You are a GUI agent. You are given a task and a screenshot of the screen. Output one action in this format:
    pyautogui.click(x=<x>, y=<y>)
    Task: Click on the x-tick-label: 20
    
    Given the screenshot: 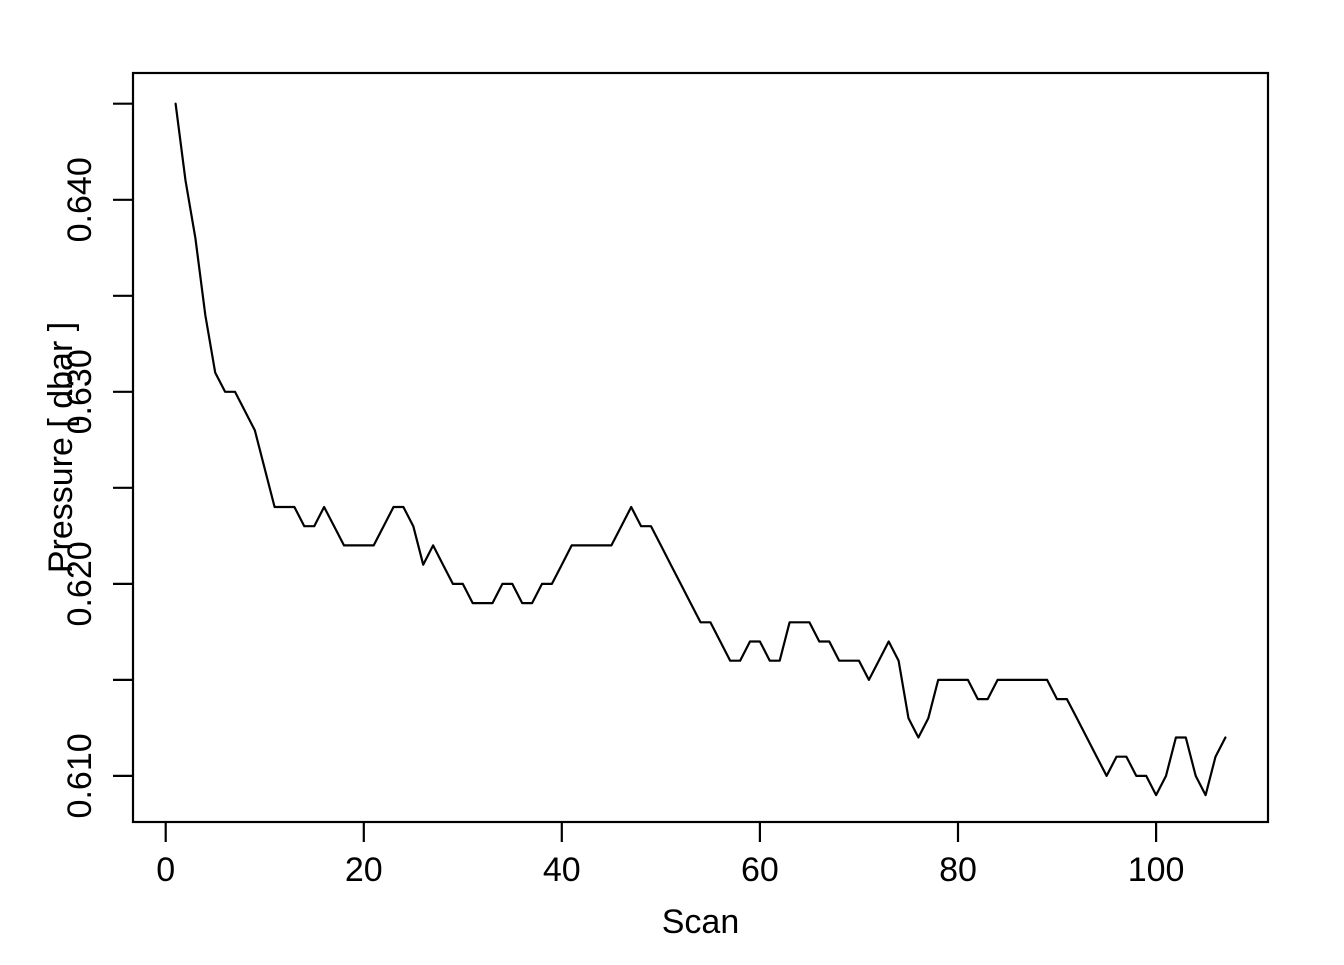 What is the action you would take?
    pyautogui.click(x=364, y=870)
    